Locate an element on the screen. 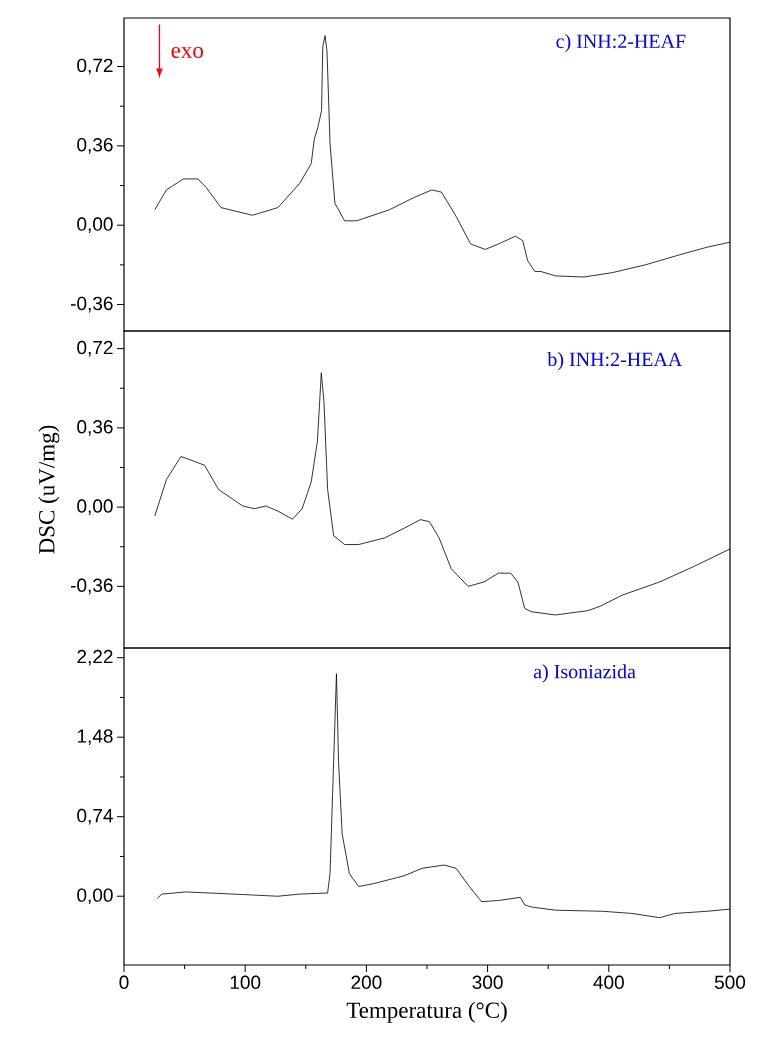  y-tick-label: 1,48 is located at coordinates (95, 737).